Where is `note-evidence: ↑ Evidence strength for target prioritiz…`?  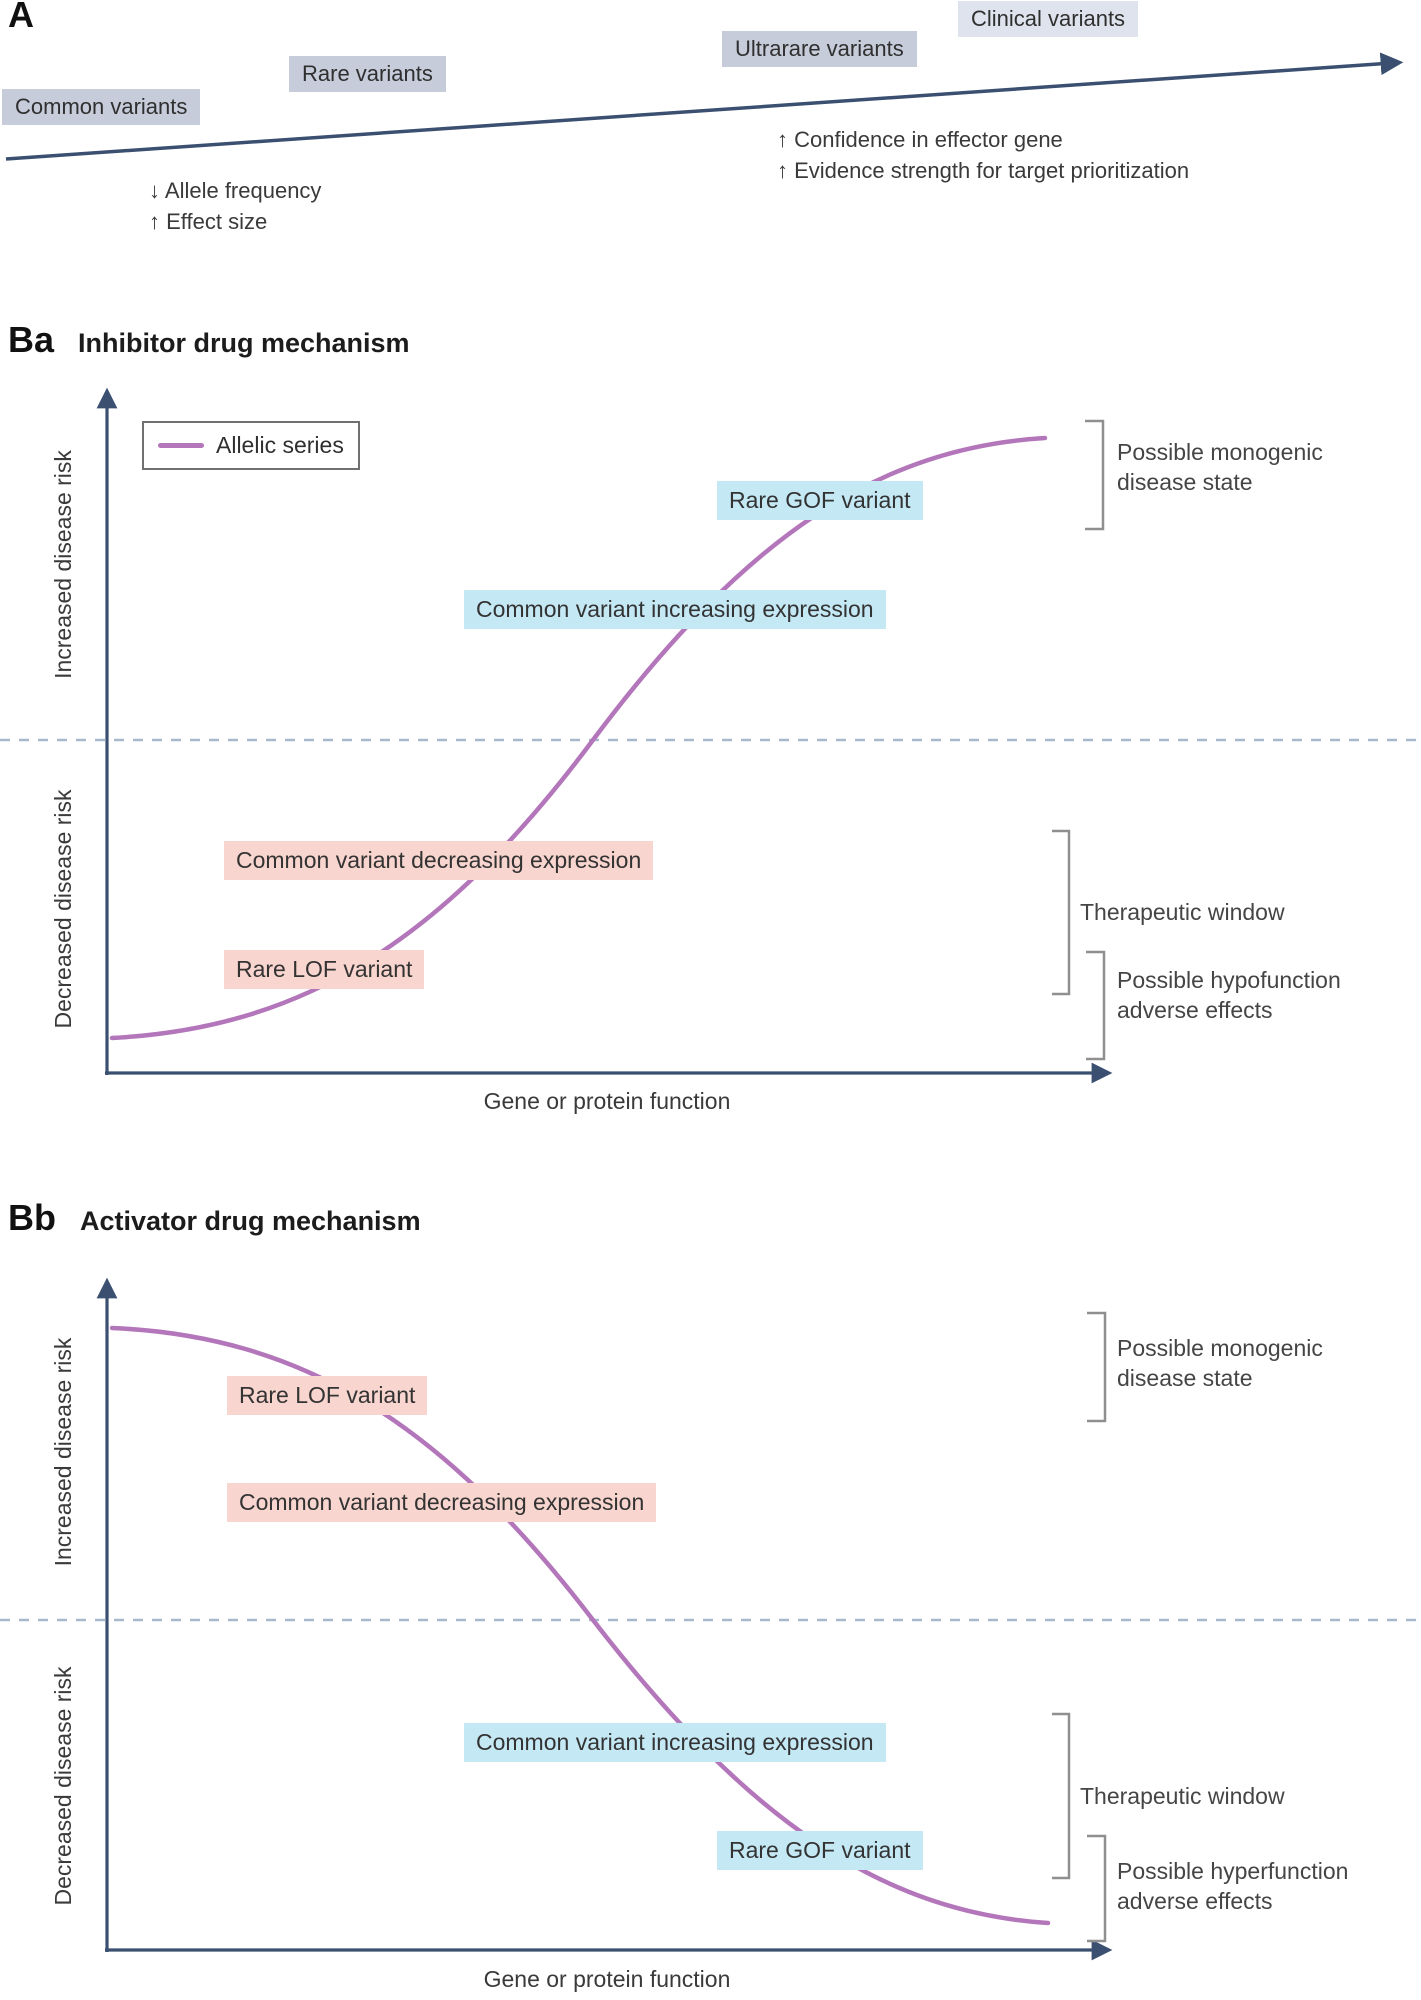
note-evidence: ↑ Evidence strength for target prioritiz… is located at coordinates (983, 170).